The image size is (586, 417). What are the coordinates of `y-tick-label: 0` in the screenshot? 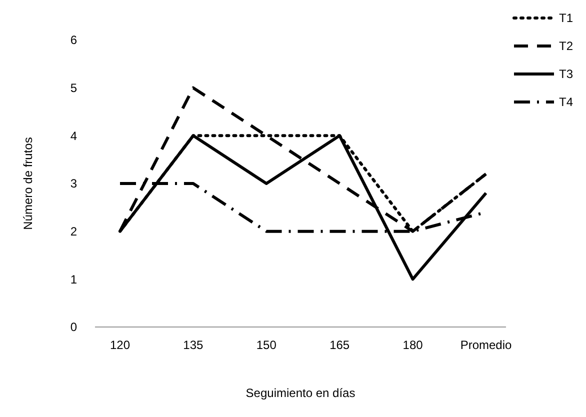 It's located at (74, 327).